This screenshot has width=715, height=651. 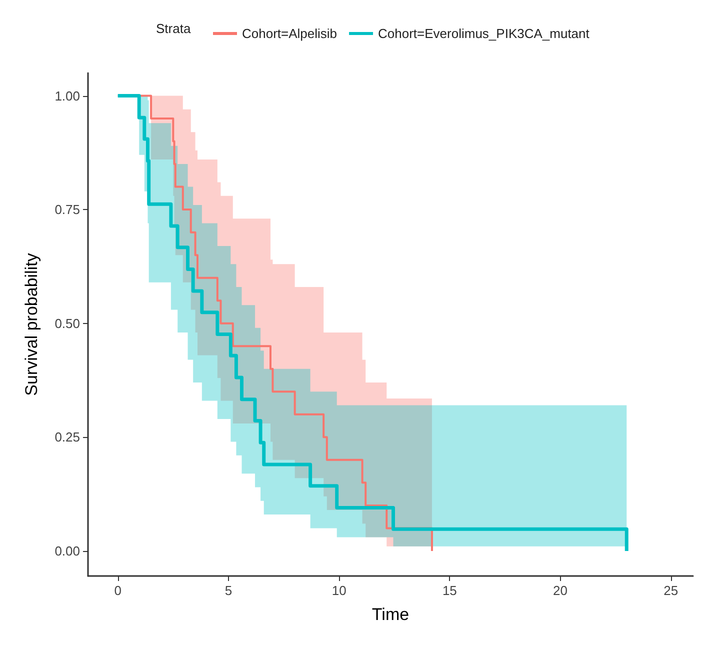 What do you see at coordinates (290, 33) in the screenshot?
I see `legend-label: Cohort=Alpelisib` at bounding box center [290, 33].